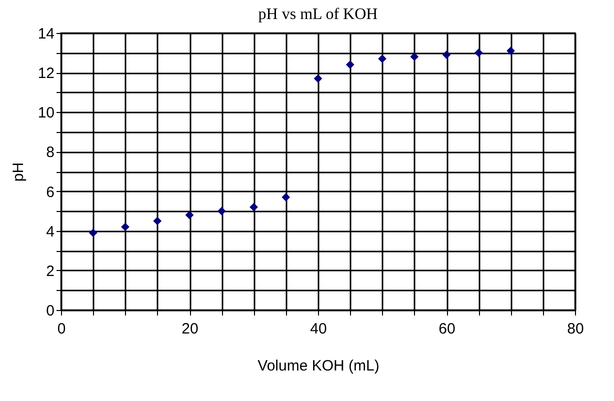 This screenshot has height=401, width=614. What do you see at coordinates (447, 329) in the screenshot?
I see `x-tick-label: 60` at bounding box center [447, 329].